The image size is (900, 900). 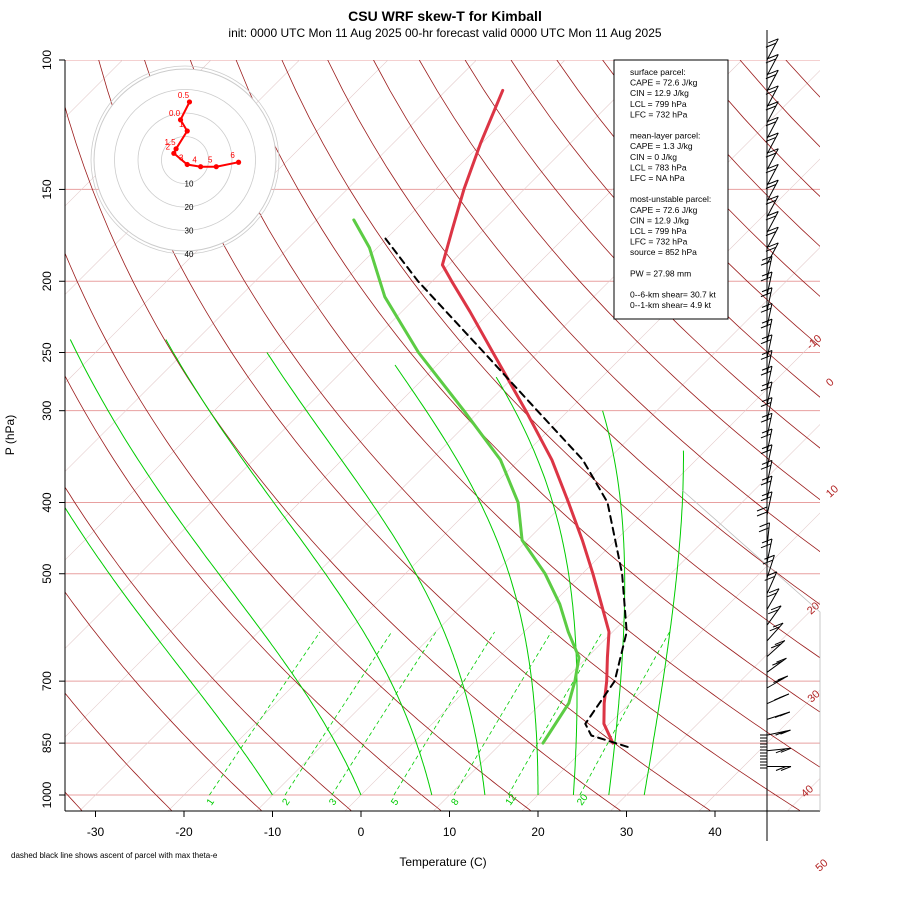 What do you see at coordinates (663, 252) in the screenshot?
I see `stats-line: source = 852 hPa` at bounding box center [663, 252].